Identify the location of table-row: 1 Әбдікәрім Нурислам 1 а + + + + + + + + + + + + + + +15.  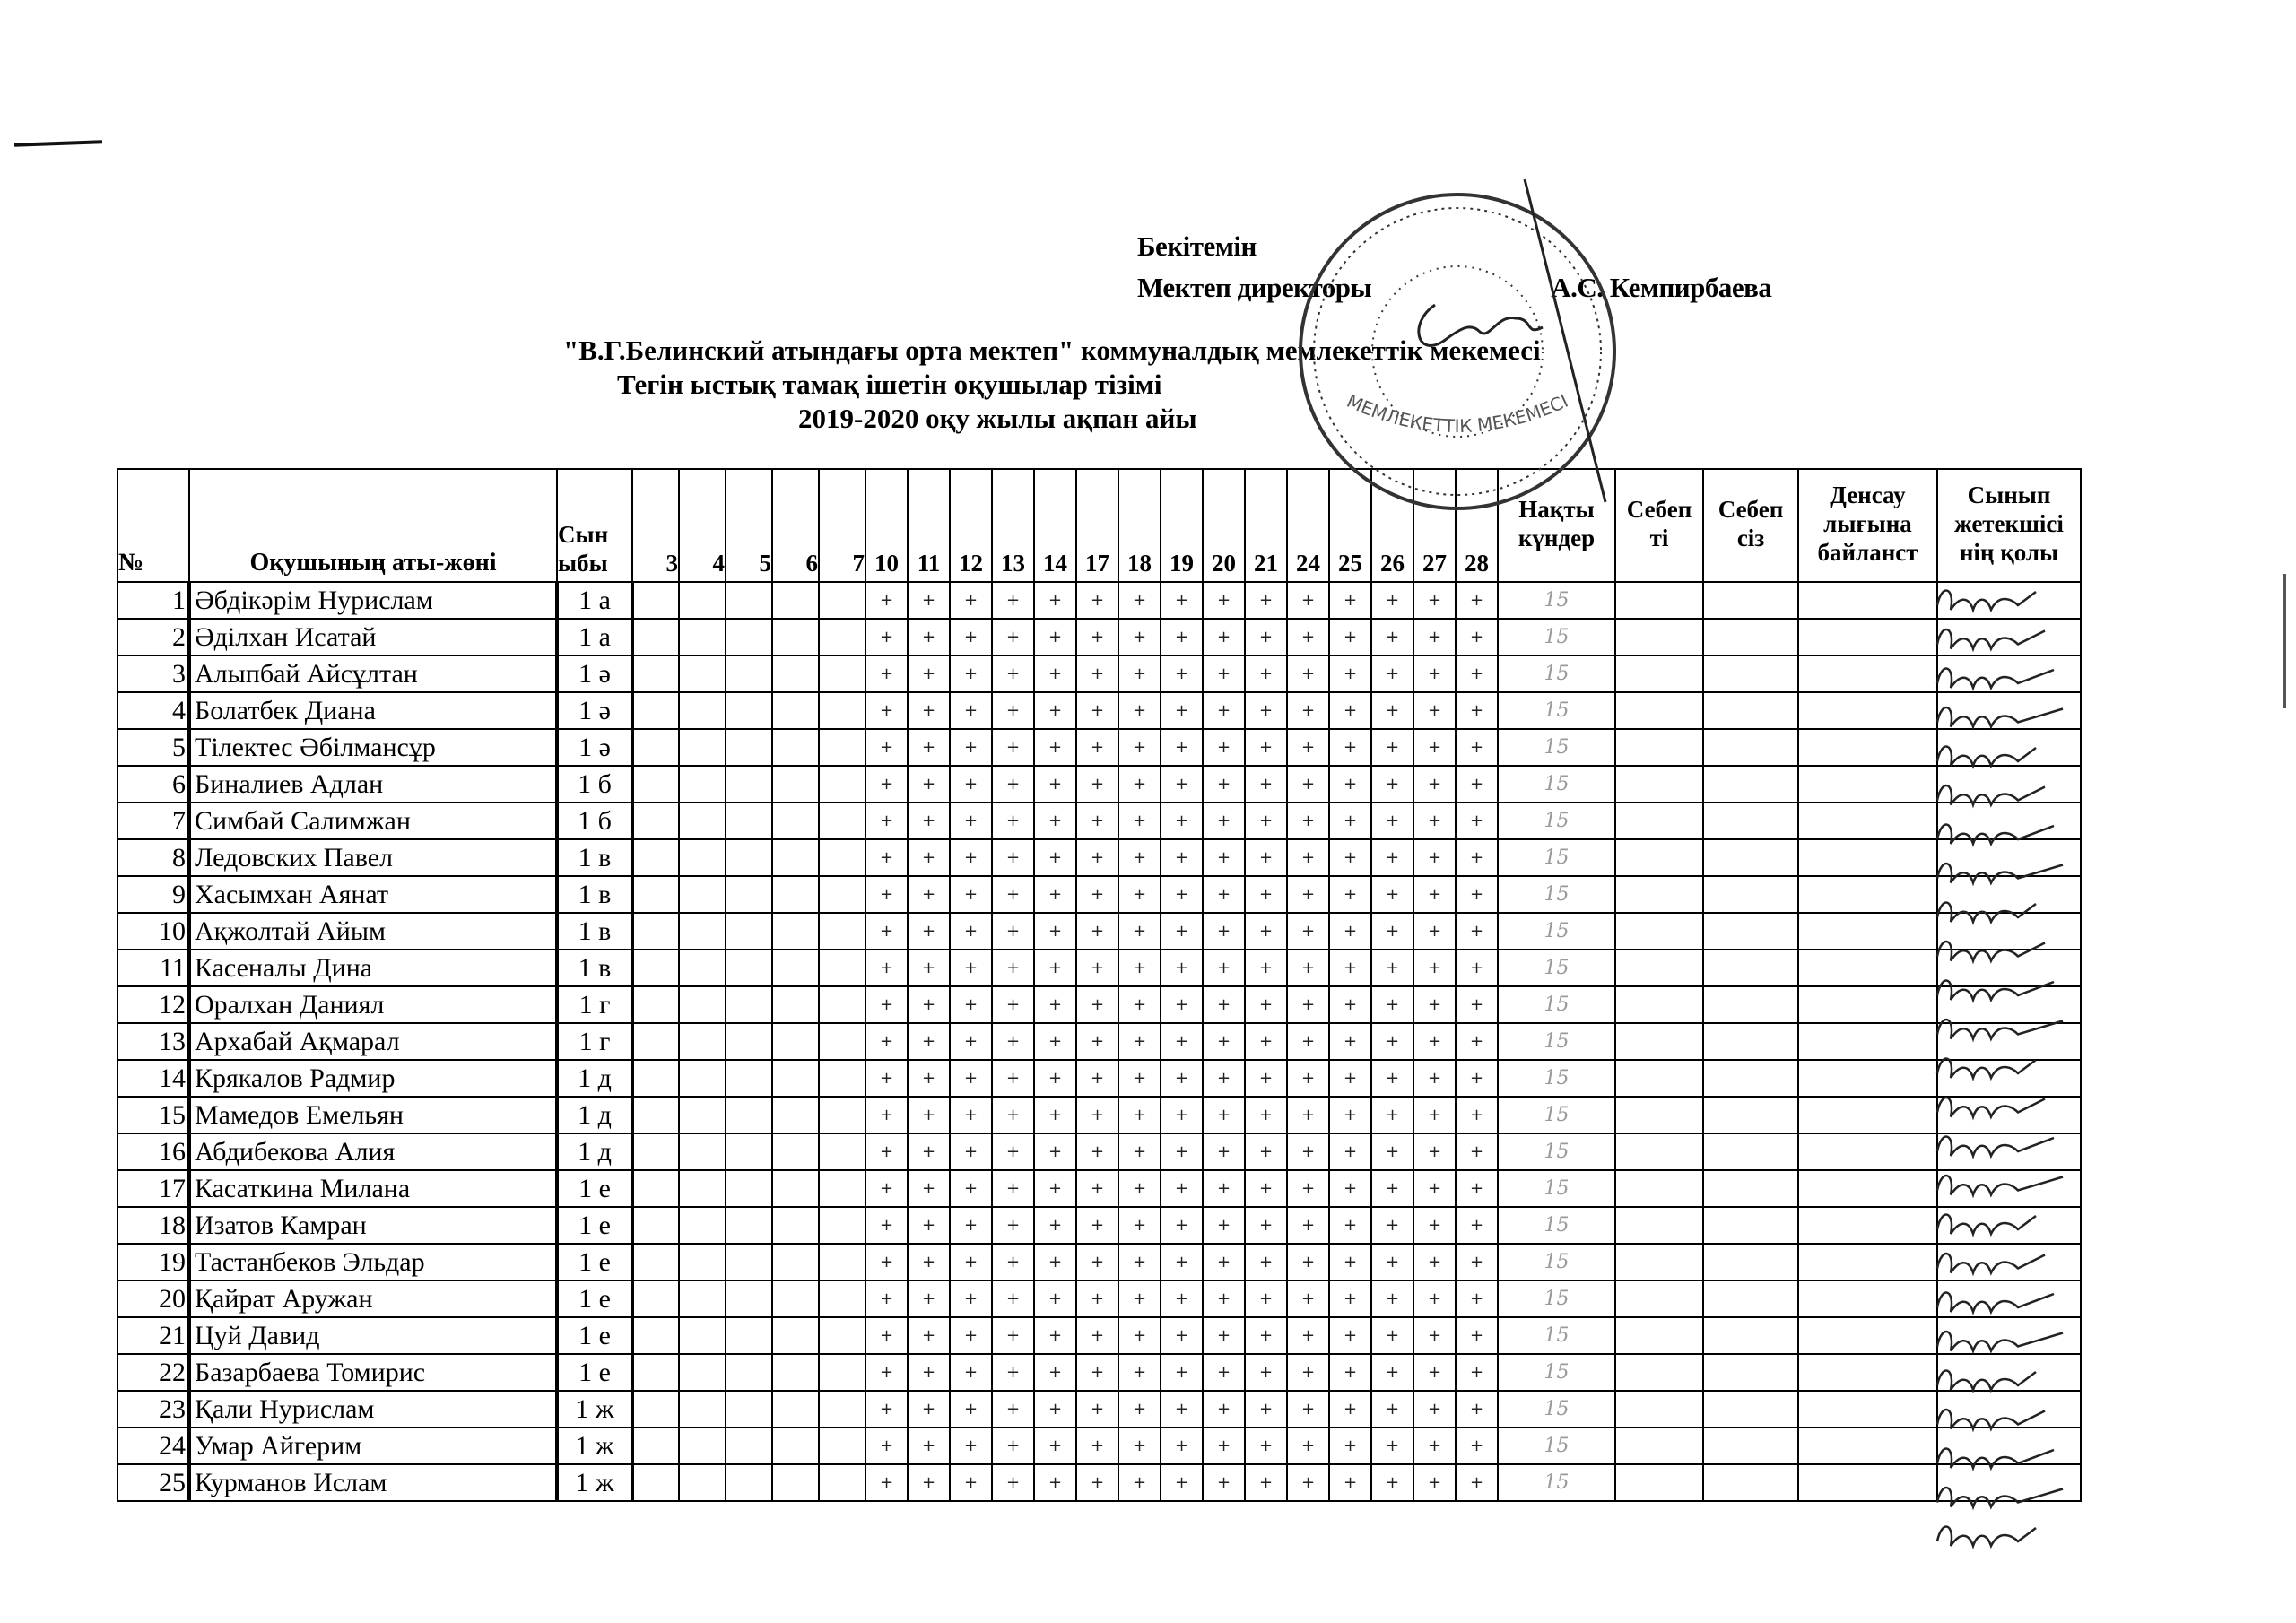
(1099, 600).